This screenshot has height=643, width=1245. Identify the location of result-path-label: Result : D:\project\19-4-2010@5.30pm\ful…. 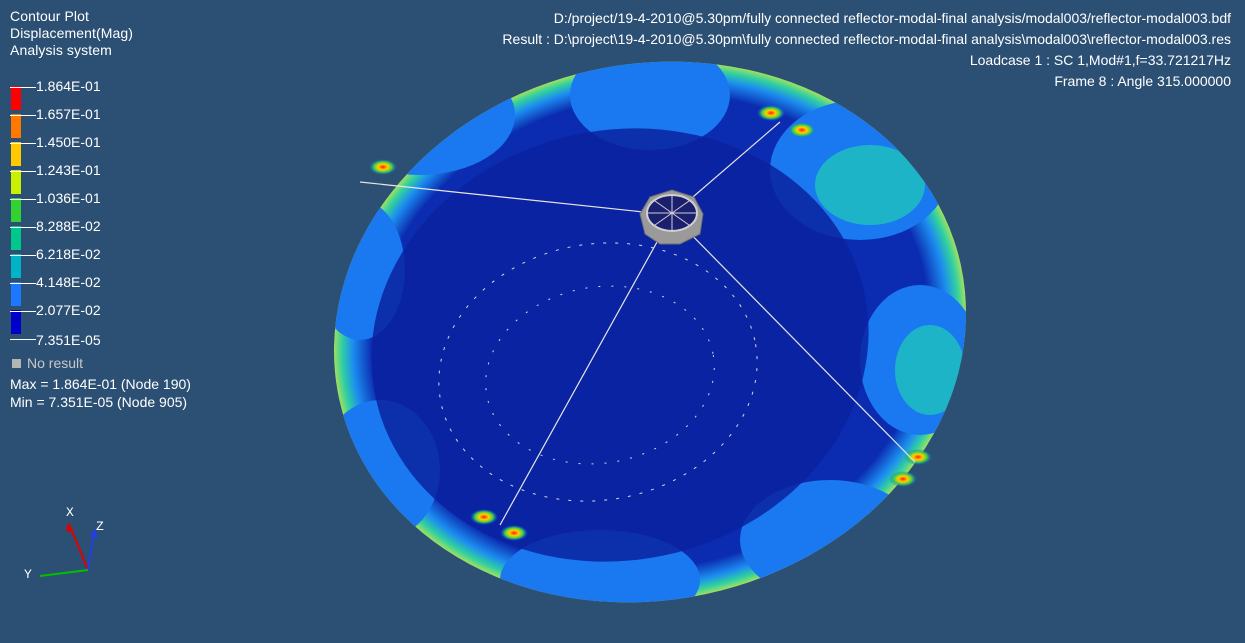
(866, 39).